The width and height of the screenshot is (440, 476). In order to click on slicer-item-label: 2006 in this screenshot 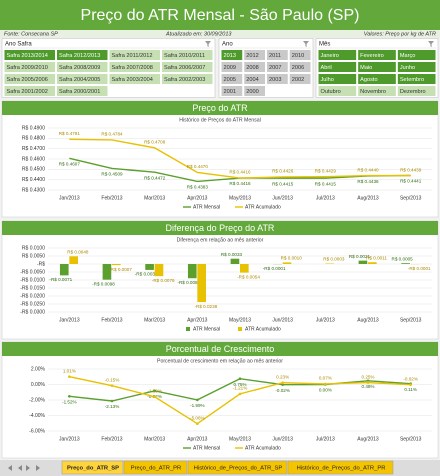, I will do `click(298, 68)`.